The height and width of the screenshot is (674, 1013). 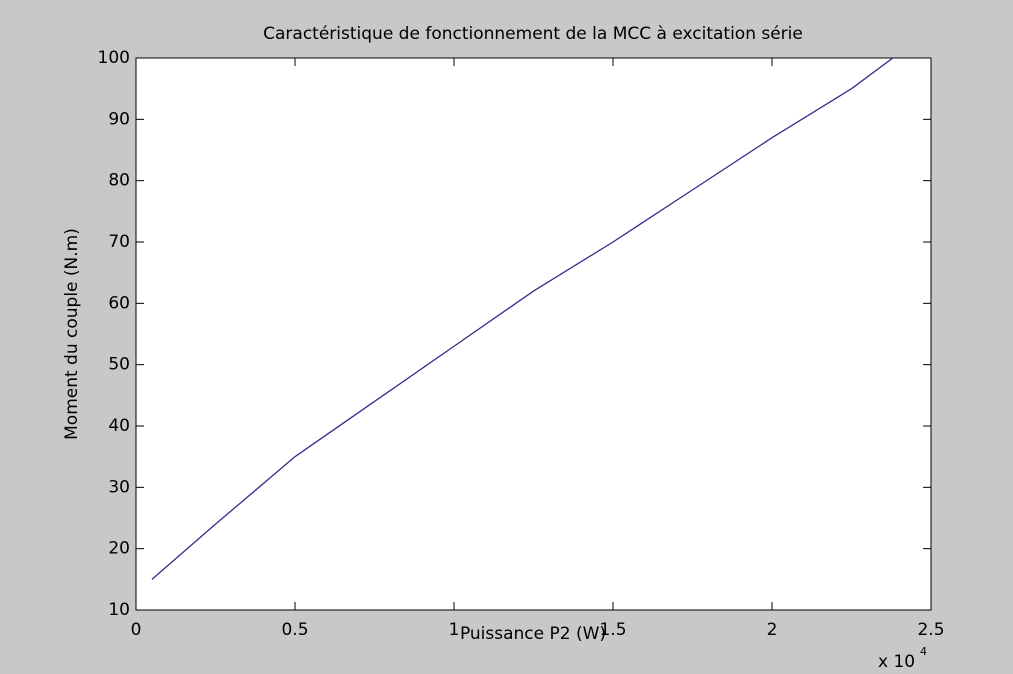 What do you see at coordinates (136, 630) in the screenshot?
I see `x-tick-label: 0` at bounding box center [136, 630].